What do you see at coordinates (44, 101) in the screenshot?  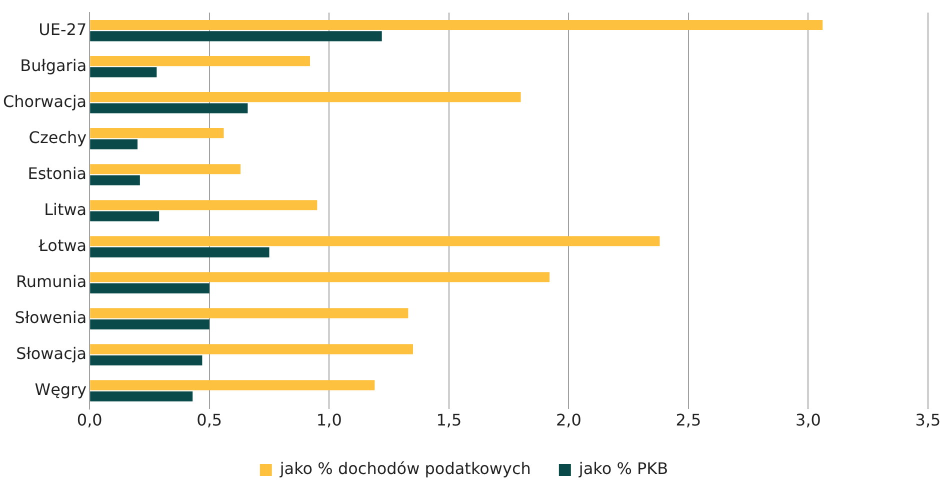 I see `y-tick-label: Chorwacja` at bounding box center [44, 101].